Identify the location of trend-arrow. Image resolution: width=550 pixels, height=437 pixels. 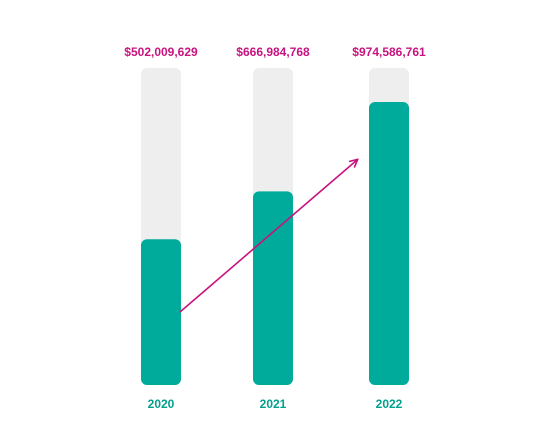
(268, 236).